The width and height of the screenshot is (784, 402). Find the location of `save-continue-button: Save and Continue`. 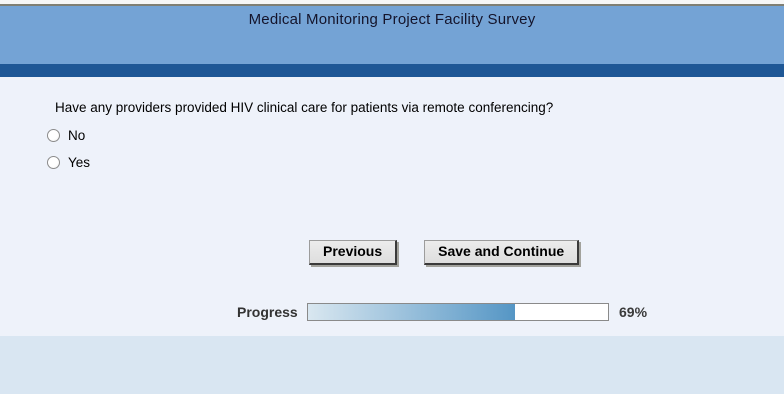

save-continue-button: Save and Continue is located at coordinates (502, 252).